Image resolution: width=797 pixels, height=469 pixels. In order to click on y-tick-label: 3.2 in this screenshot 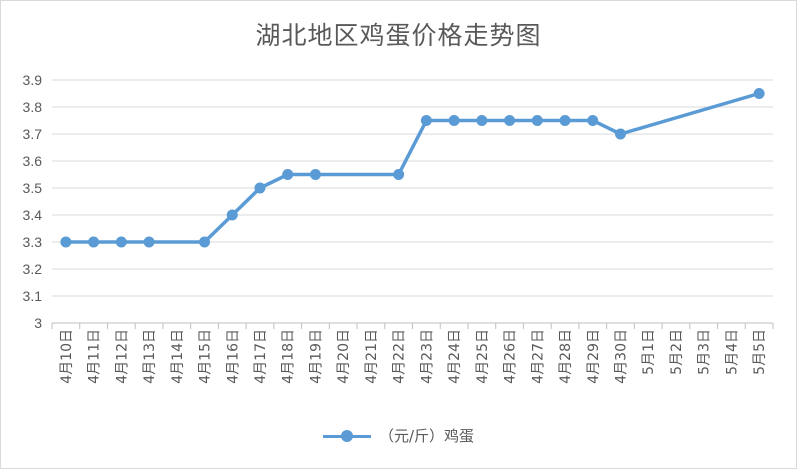, I will do `click(33, 269)`.